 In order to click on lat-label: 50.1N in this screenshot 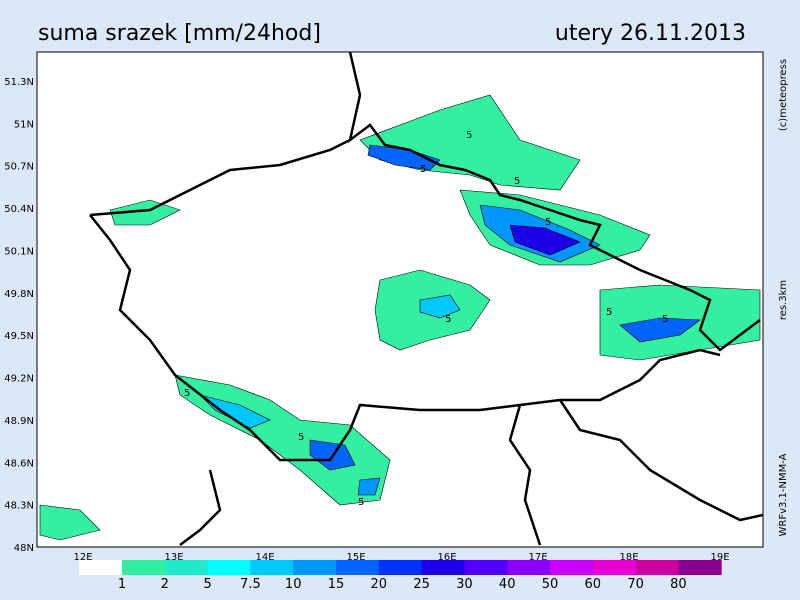, I will do `click(19, 251)`.